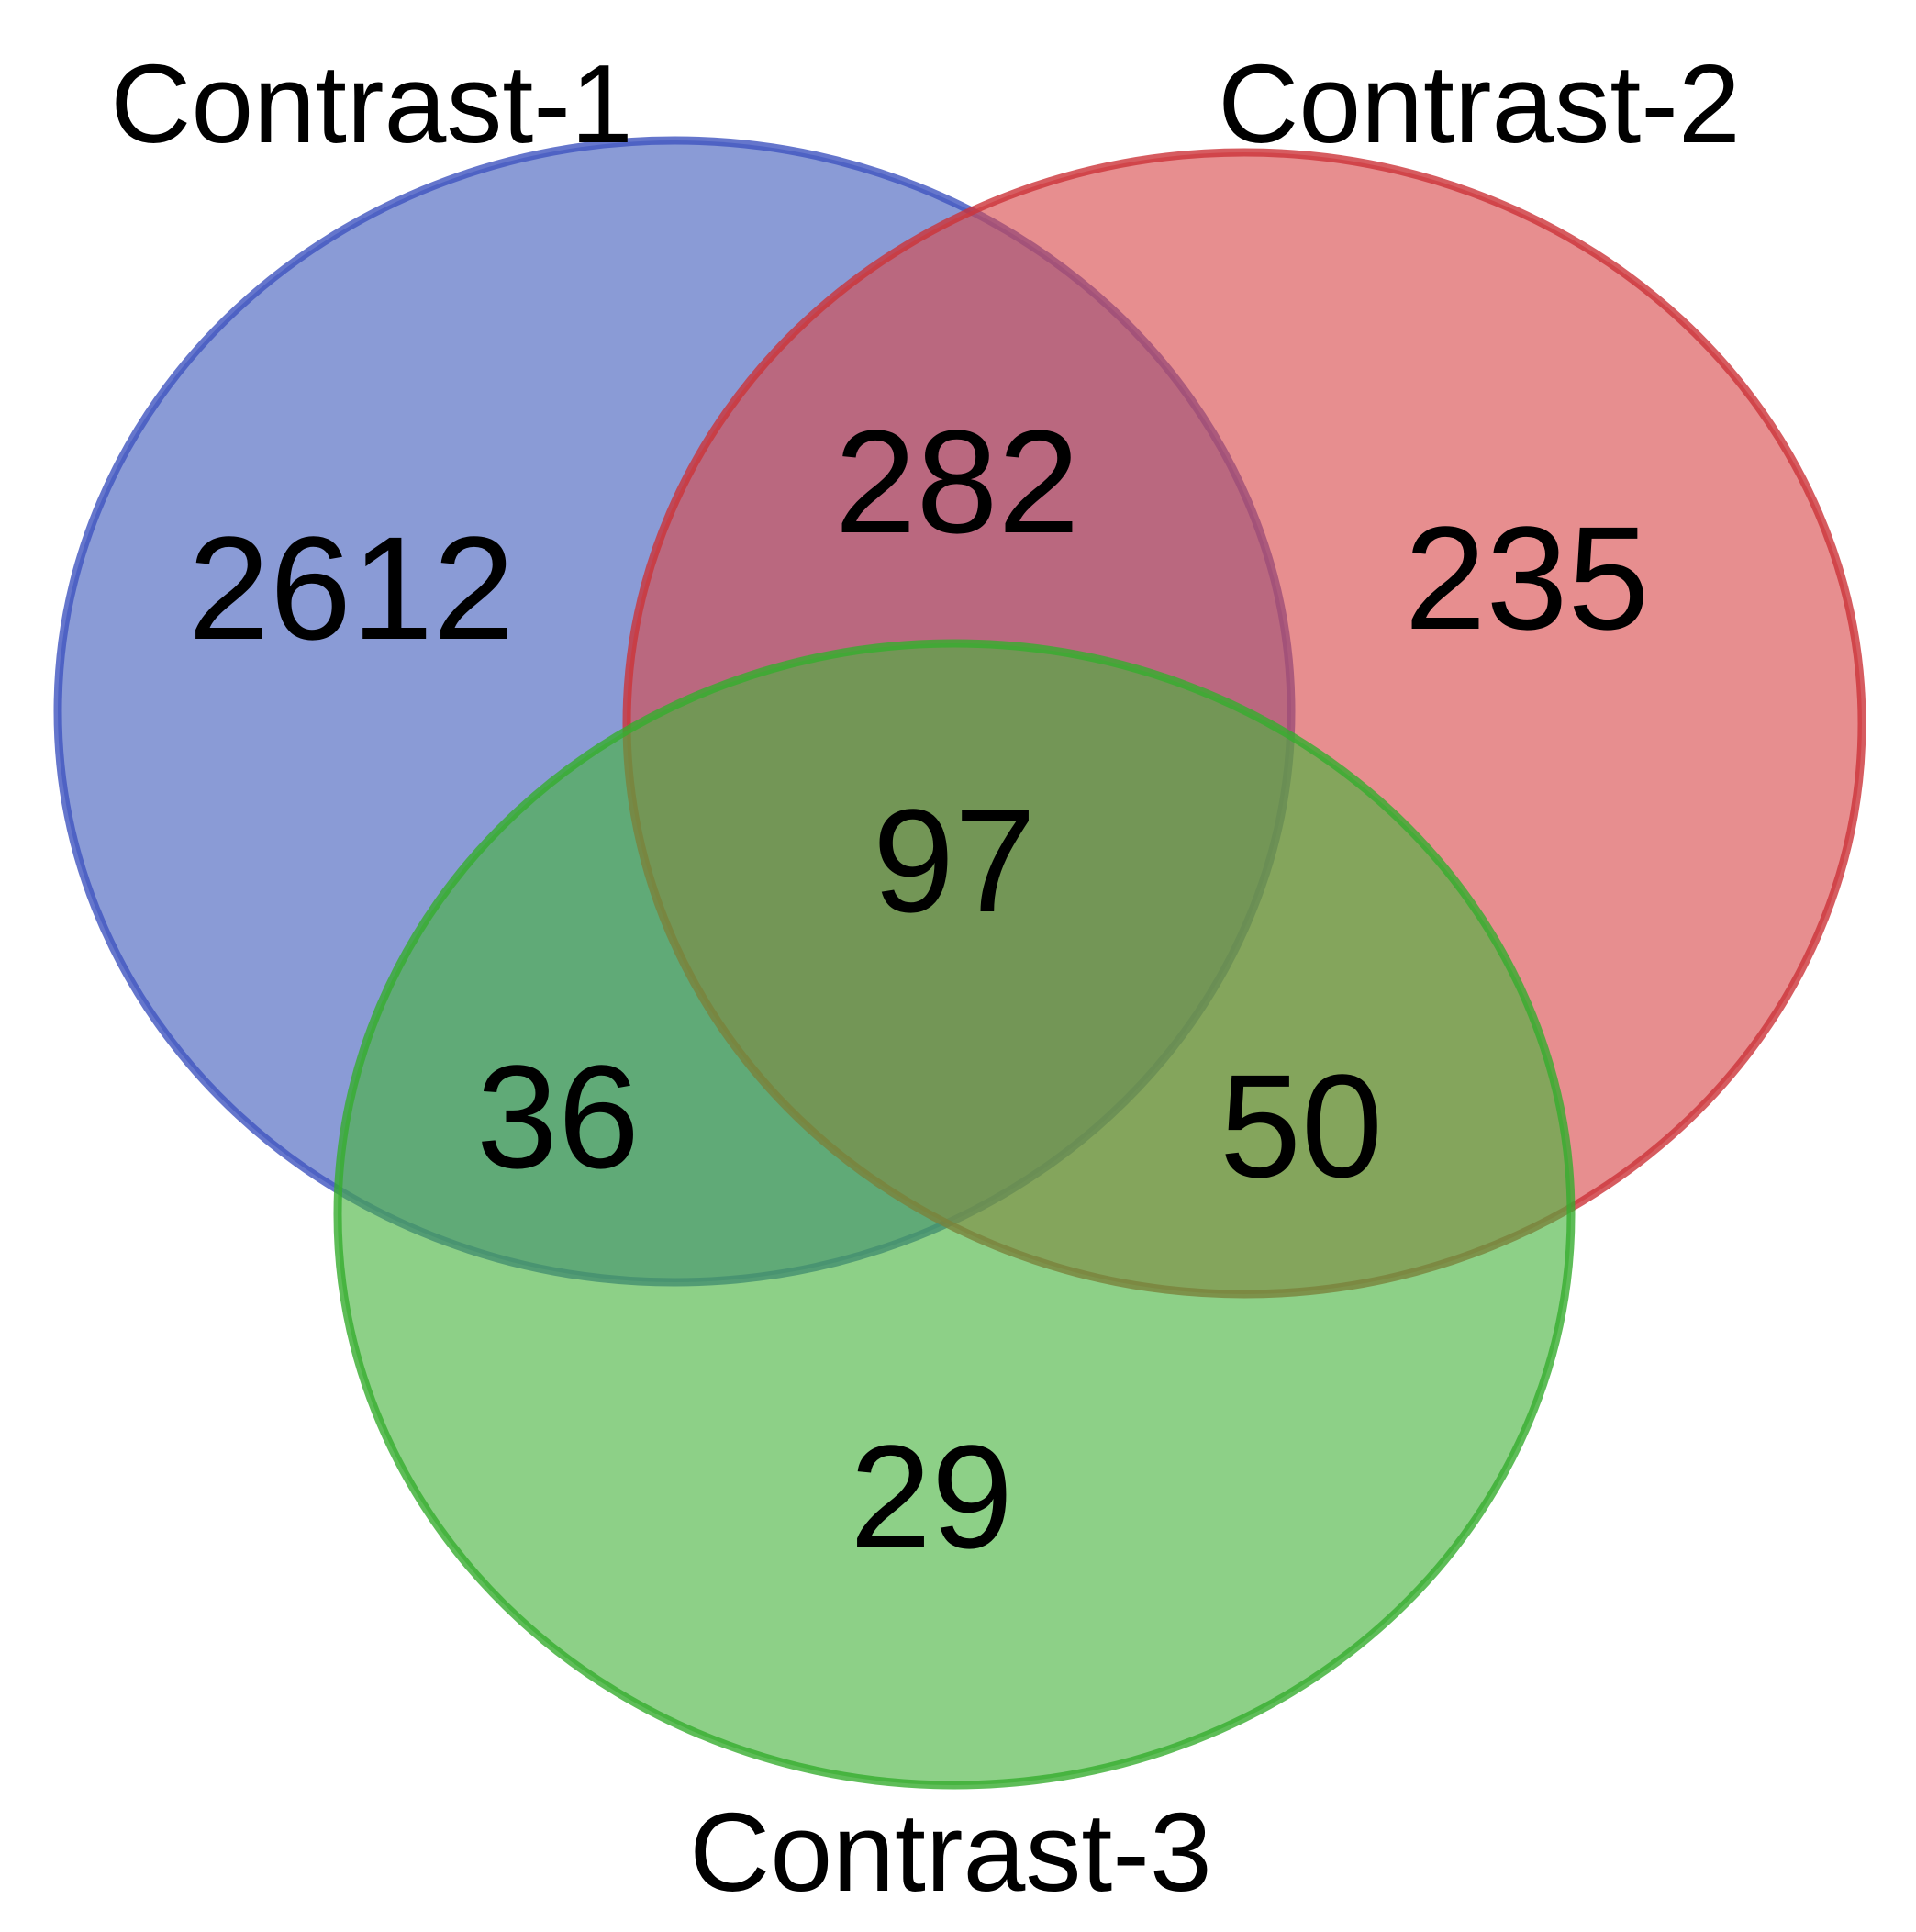 The height and width of the screenshot is (1932, 1916). I want to click on count-contrast-1-and-3: 36, so click(558, 1117).